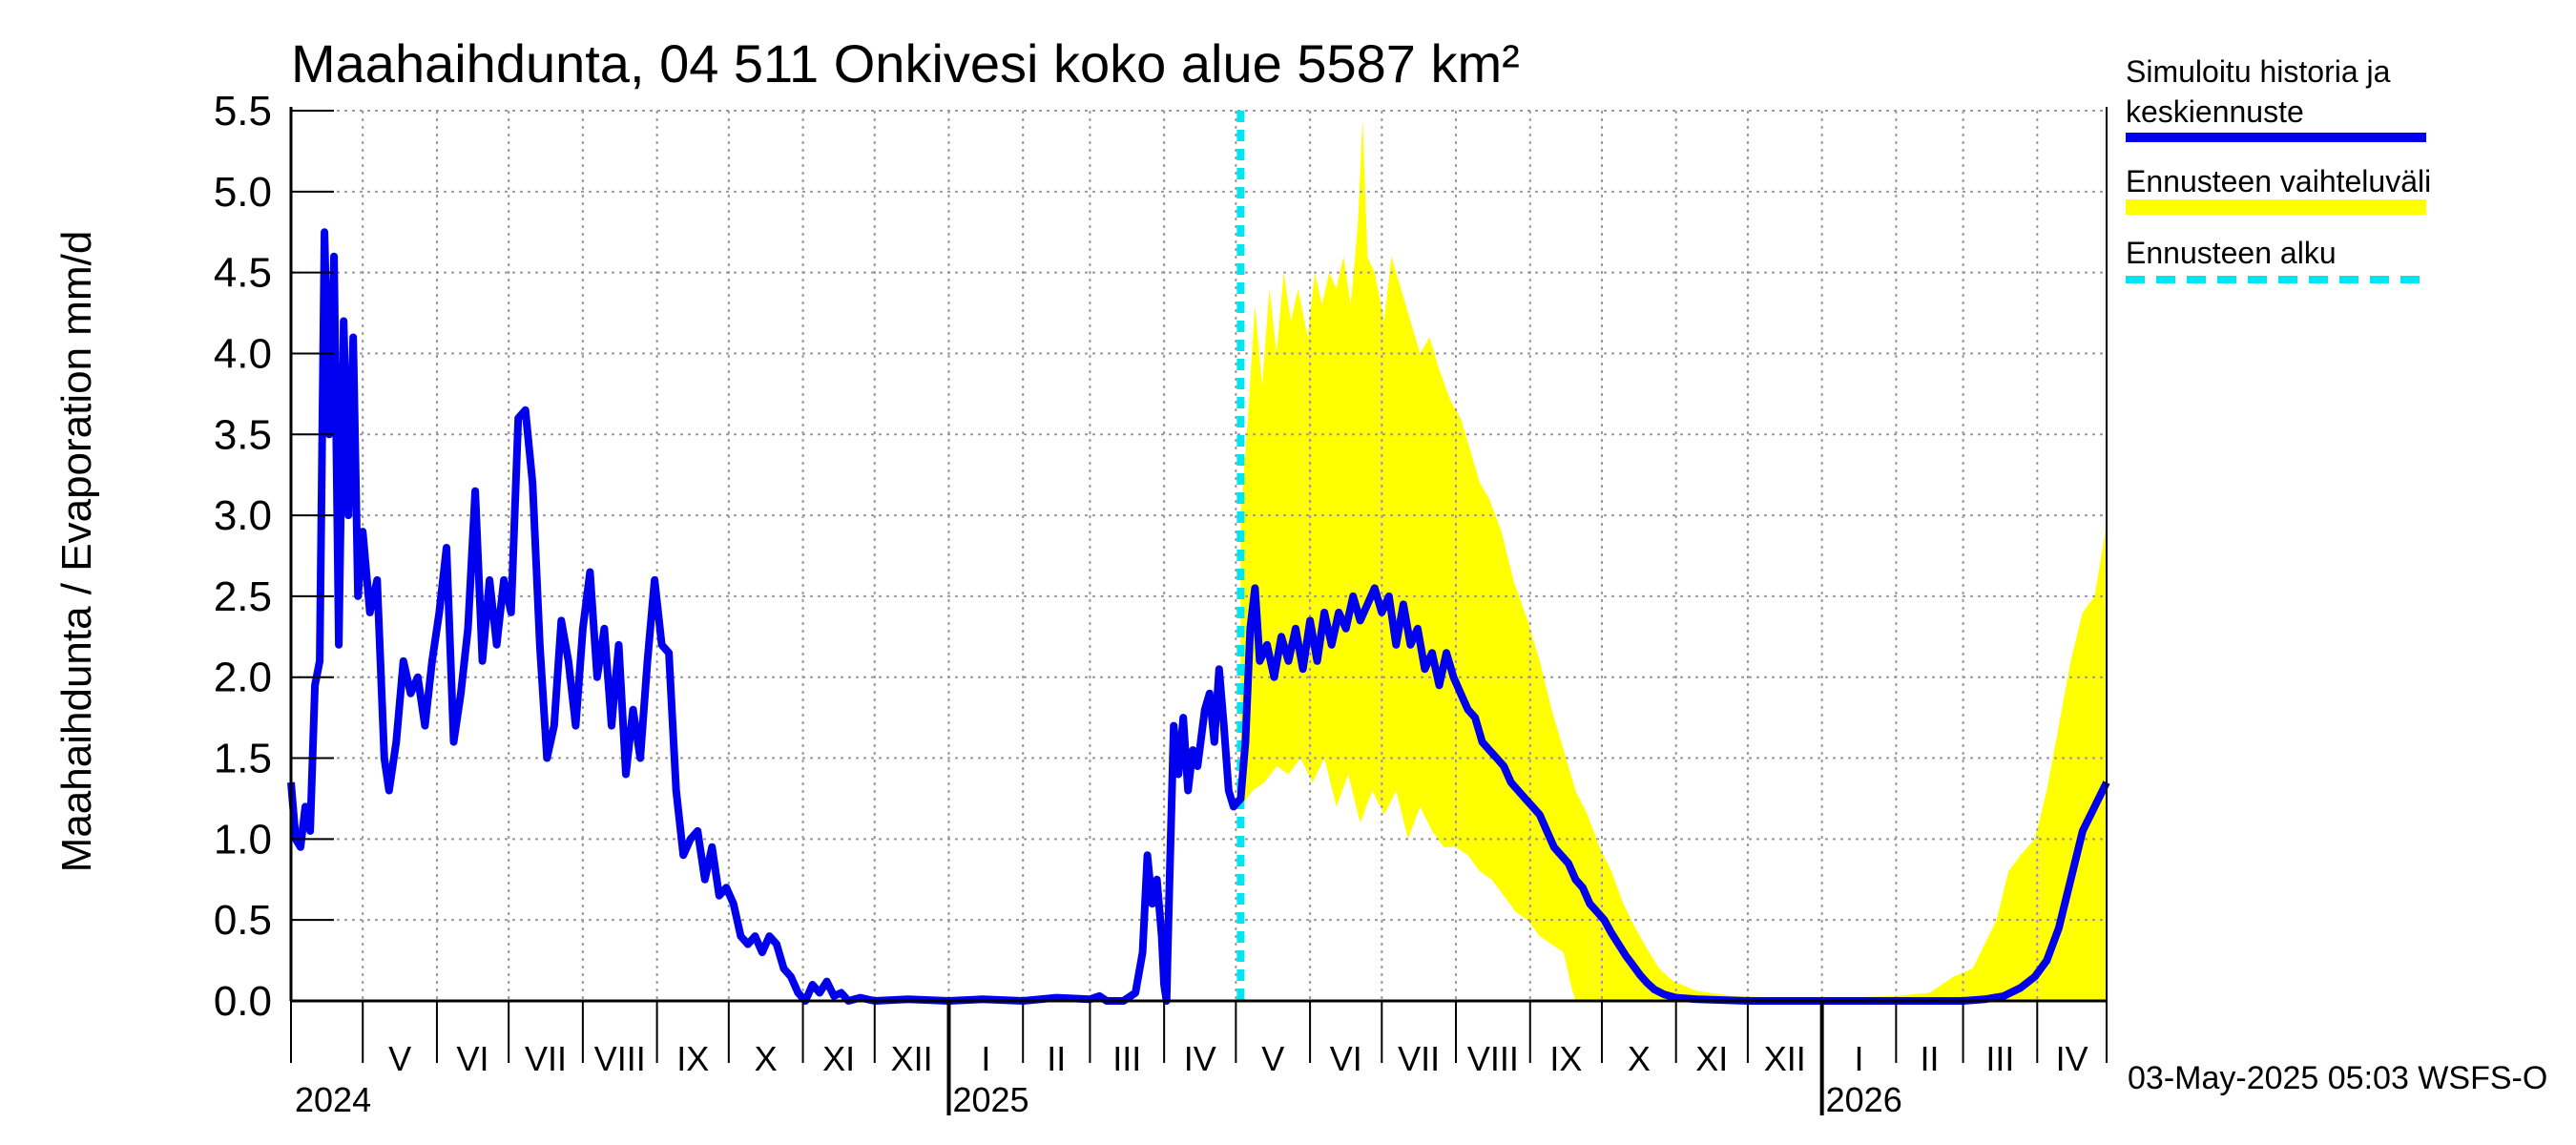 The image size is (2576, 1145). I want to click on footer-timestamp: 03-May-2025 05:03 WSFS-O, so click(2337, 1078).